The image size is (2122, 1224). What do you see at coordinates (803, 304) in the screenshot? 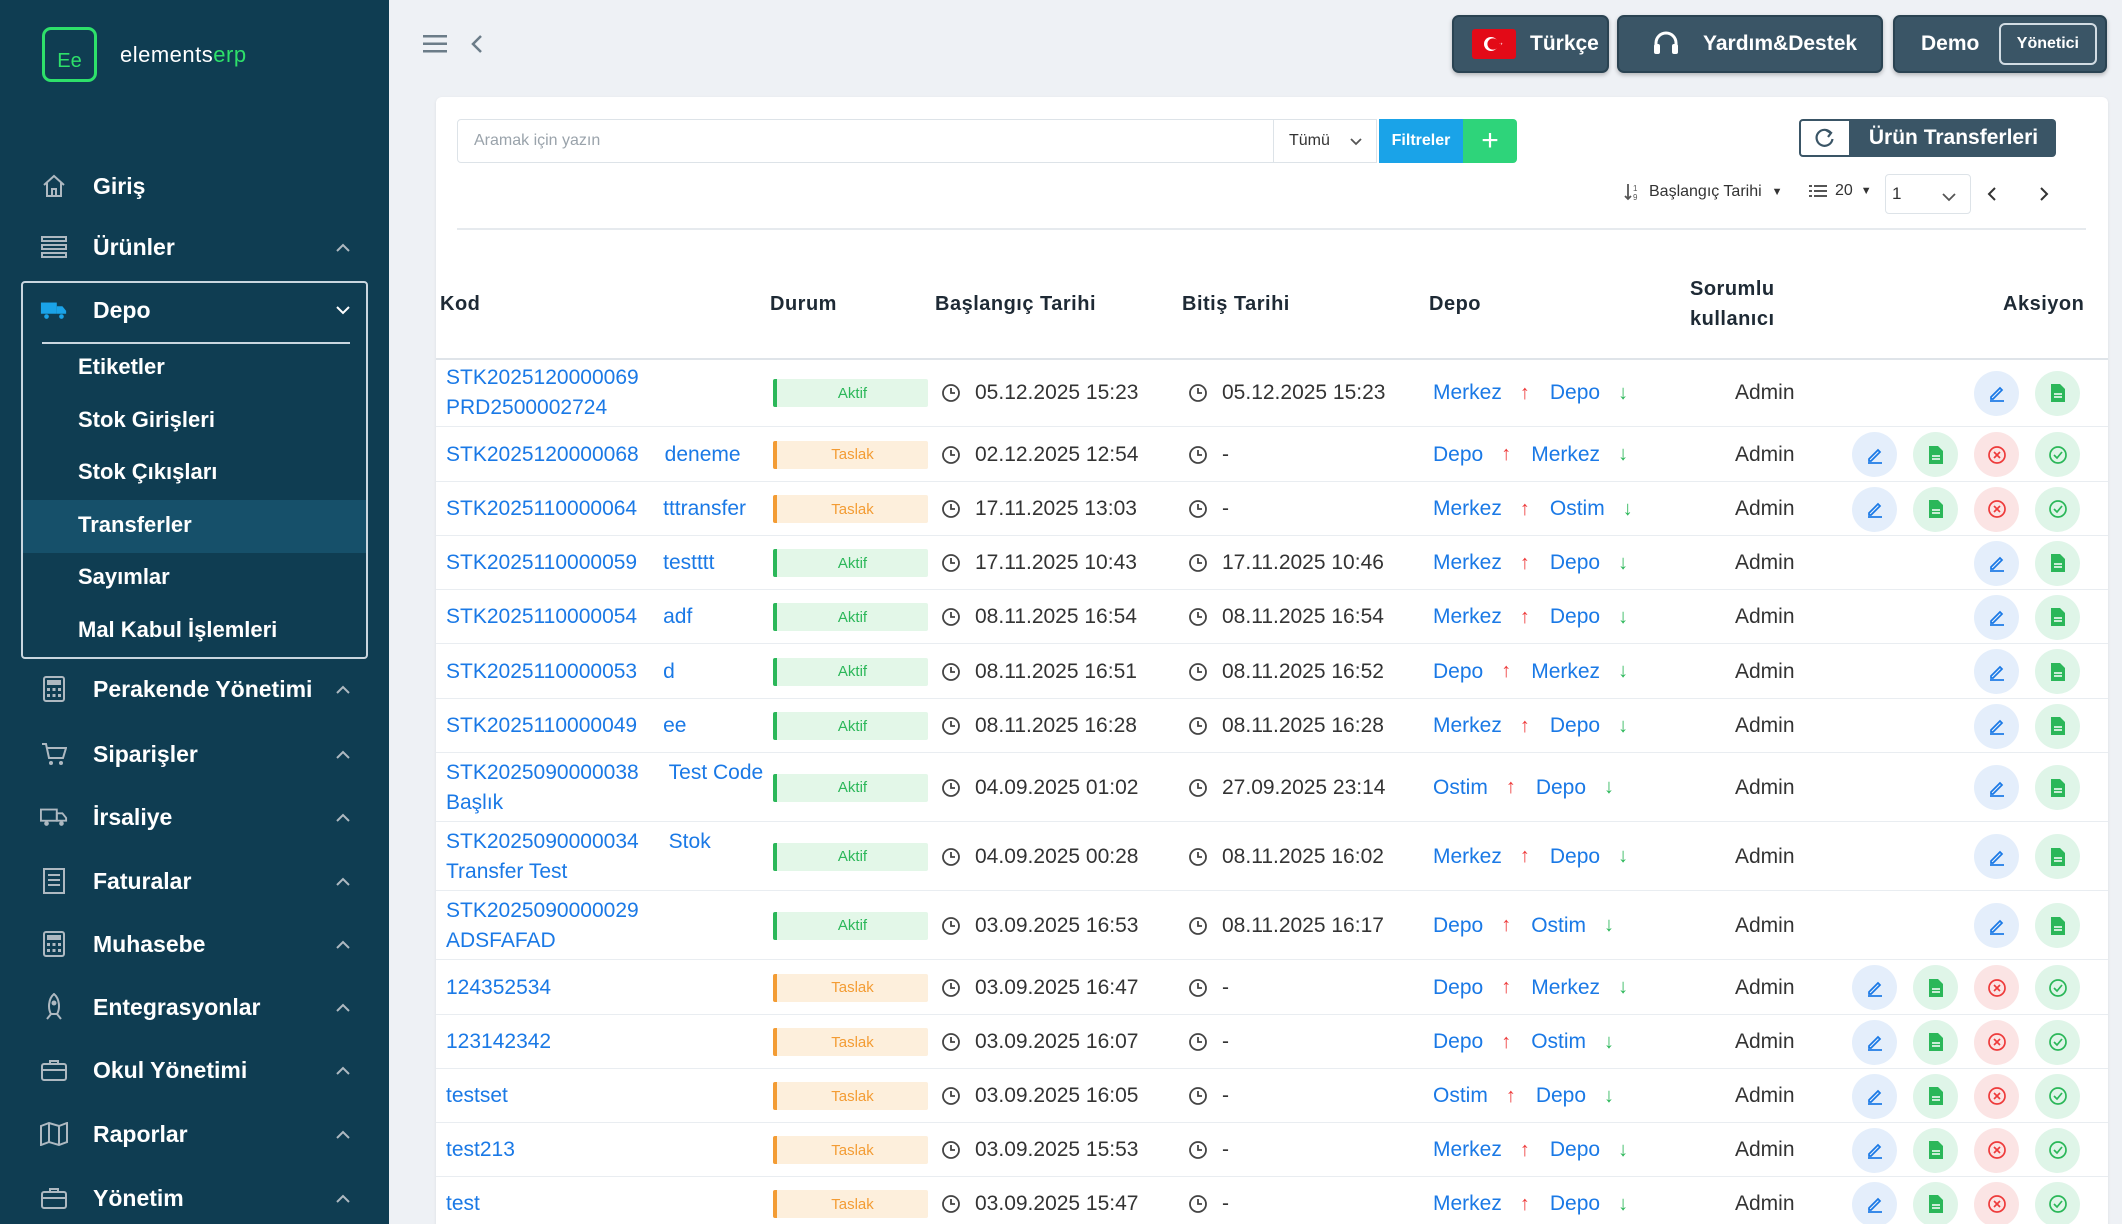
I see `col-header-durum: Durum` at bounding box center [803, 304].